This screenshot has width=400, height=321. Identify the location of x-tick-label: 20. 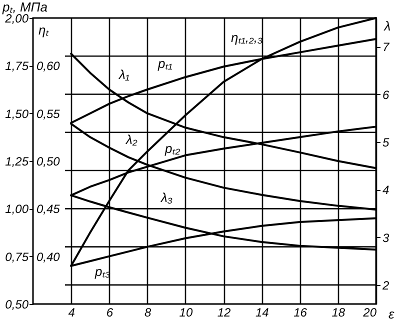
(369, 313).